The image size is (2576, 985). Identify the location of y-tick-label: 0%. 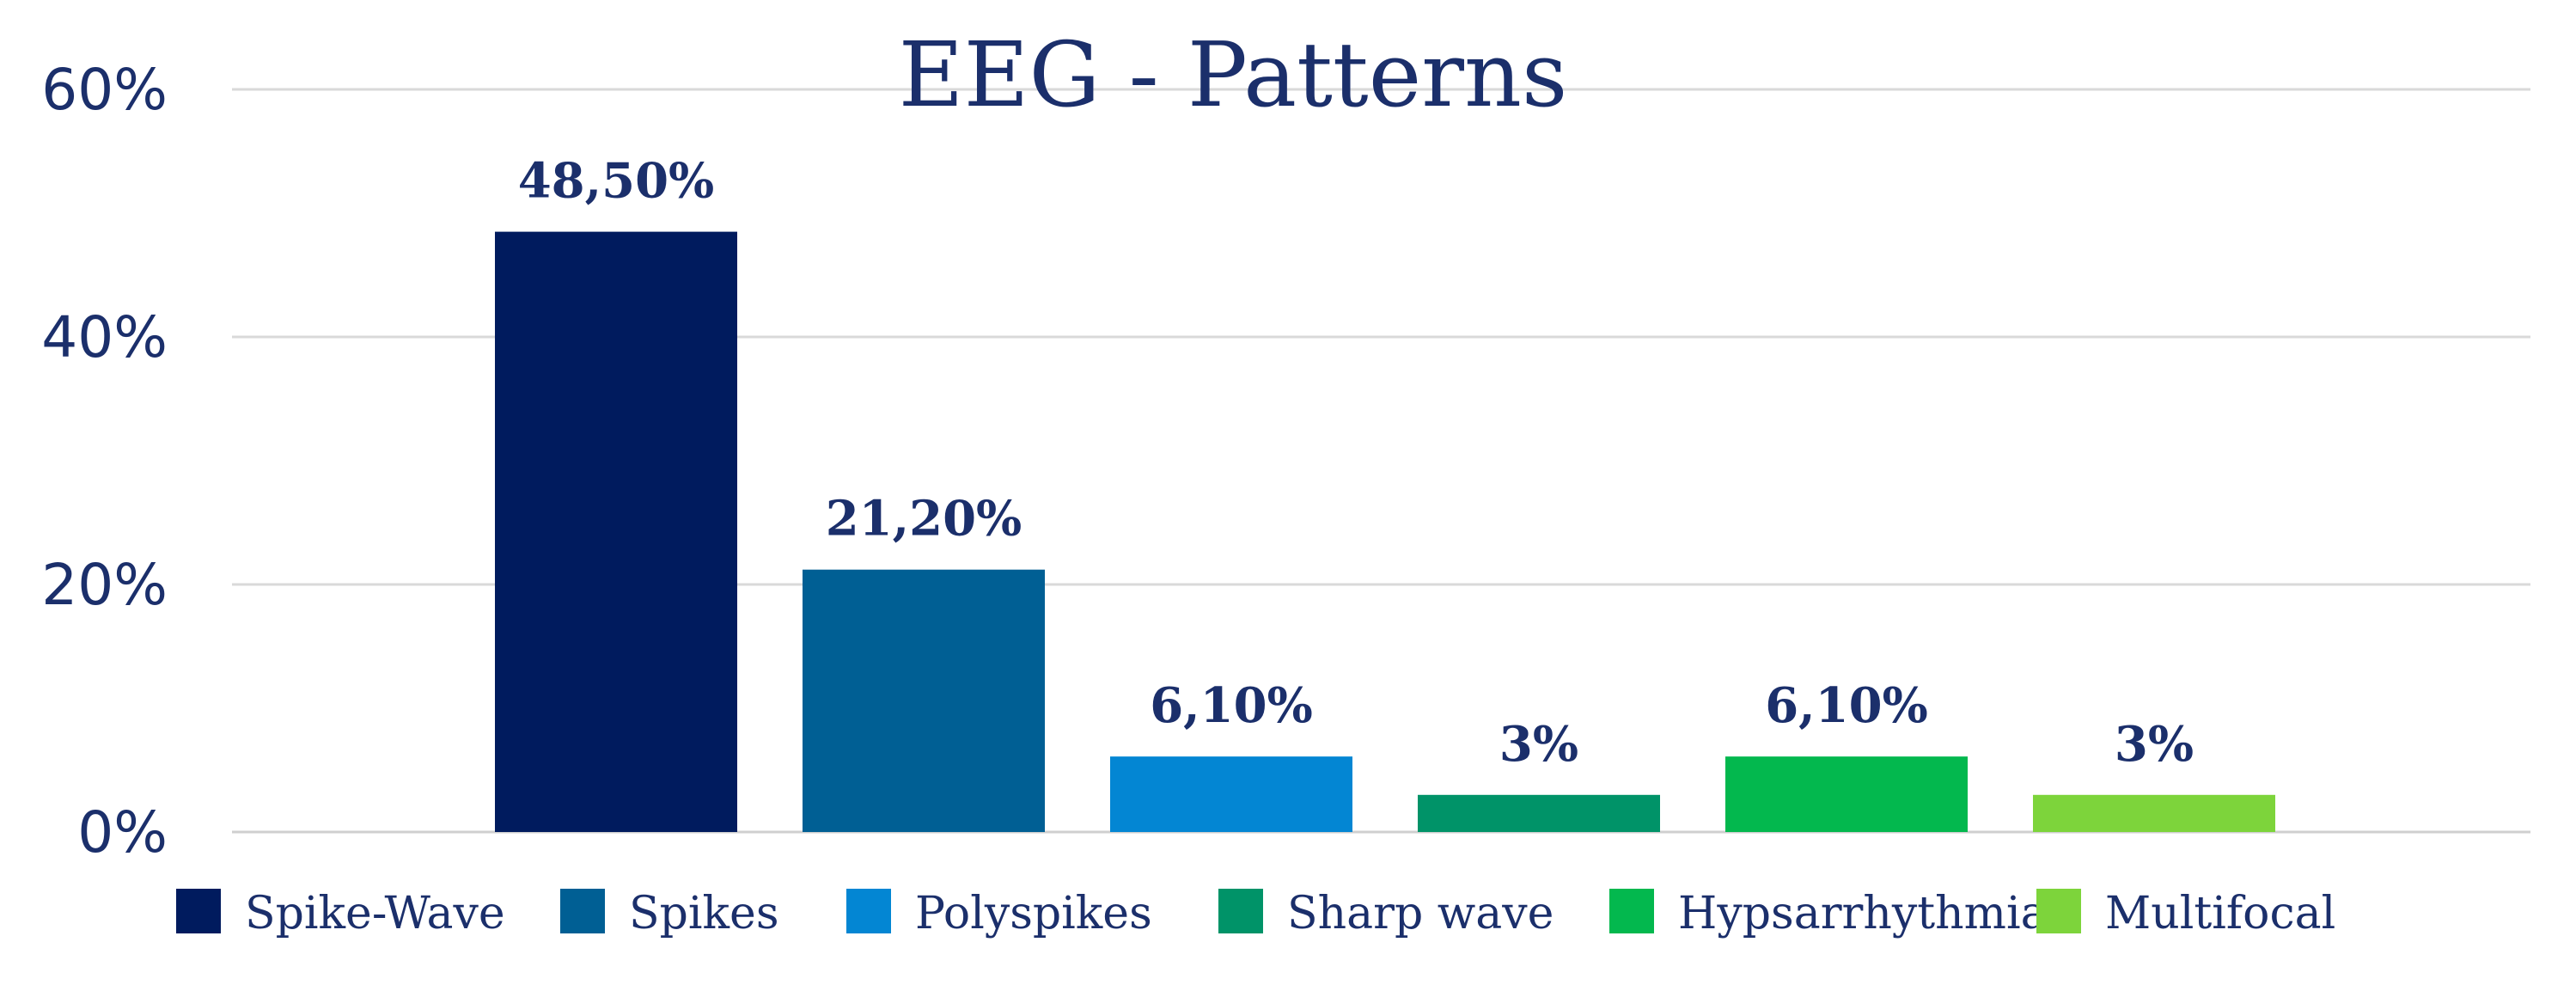
(122, 832).